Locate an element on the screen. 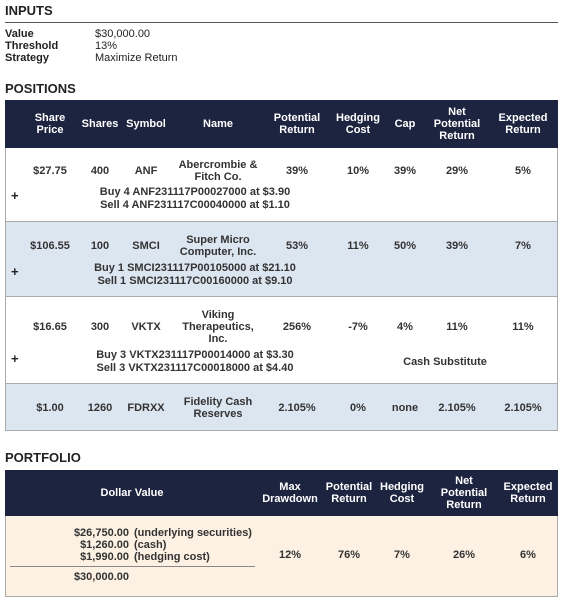 The image size is (564, 600). holding-label: (hedging cost) is located at coordinates (172, 557).